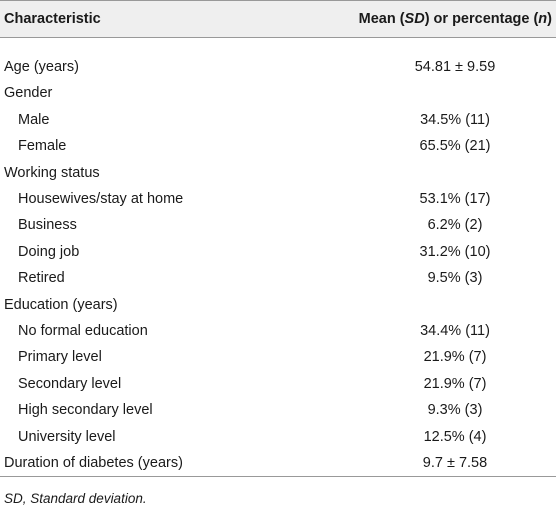 This screenshot has width=556, height=510. What do you see at coordinates (455, 251) in the screenshot?
I see `row-value: 31.2% (10)` at bounding box center [455, 251].